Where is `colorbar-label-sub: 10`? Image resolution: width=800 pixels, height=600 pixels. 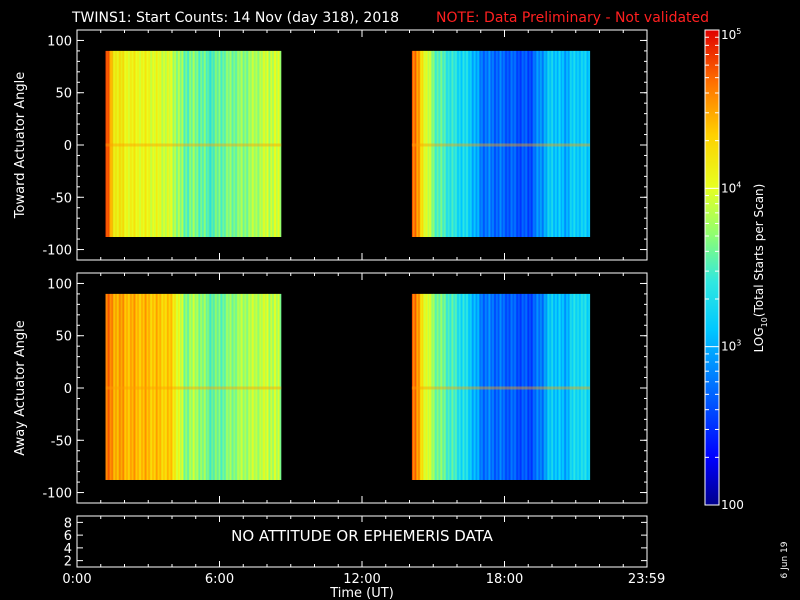 colorbar-label-sub: 10 is located at coordinates (764, 322).